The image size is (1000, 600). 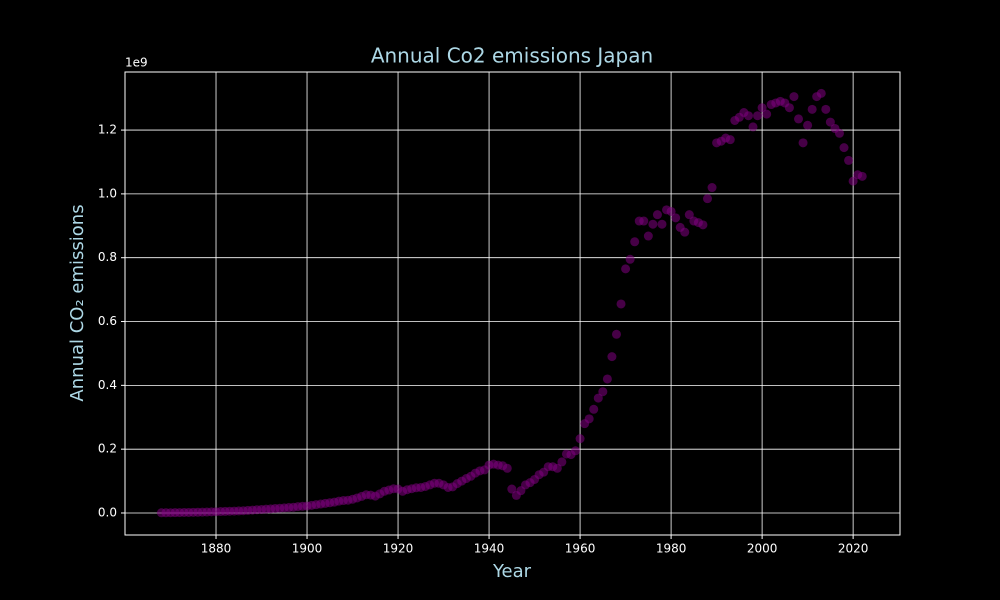 I want to click on x-tick-label: 1940, so click(x=489, y=549).